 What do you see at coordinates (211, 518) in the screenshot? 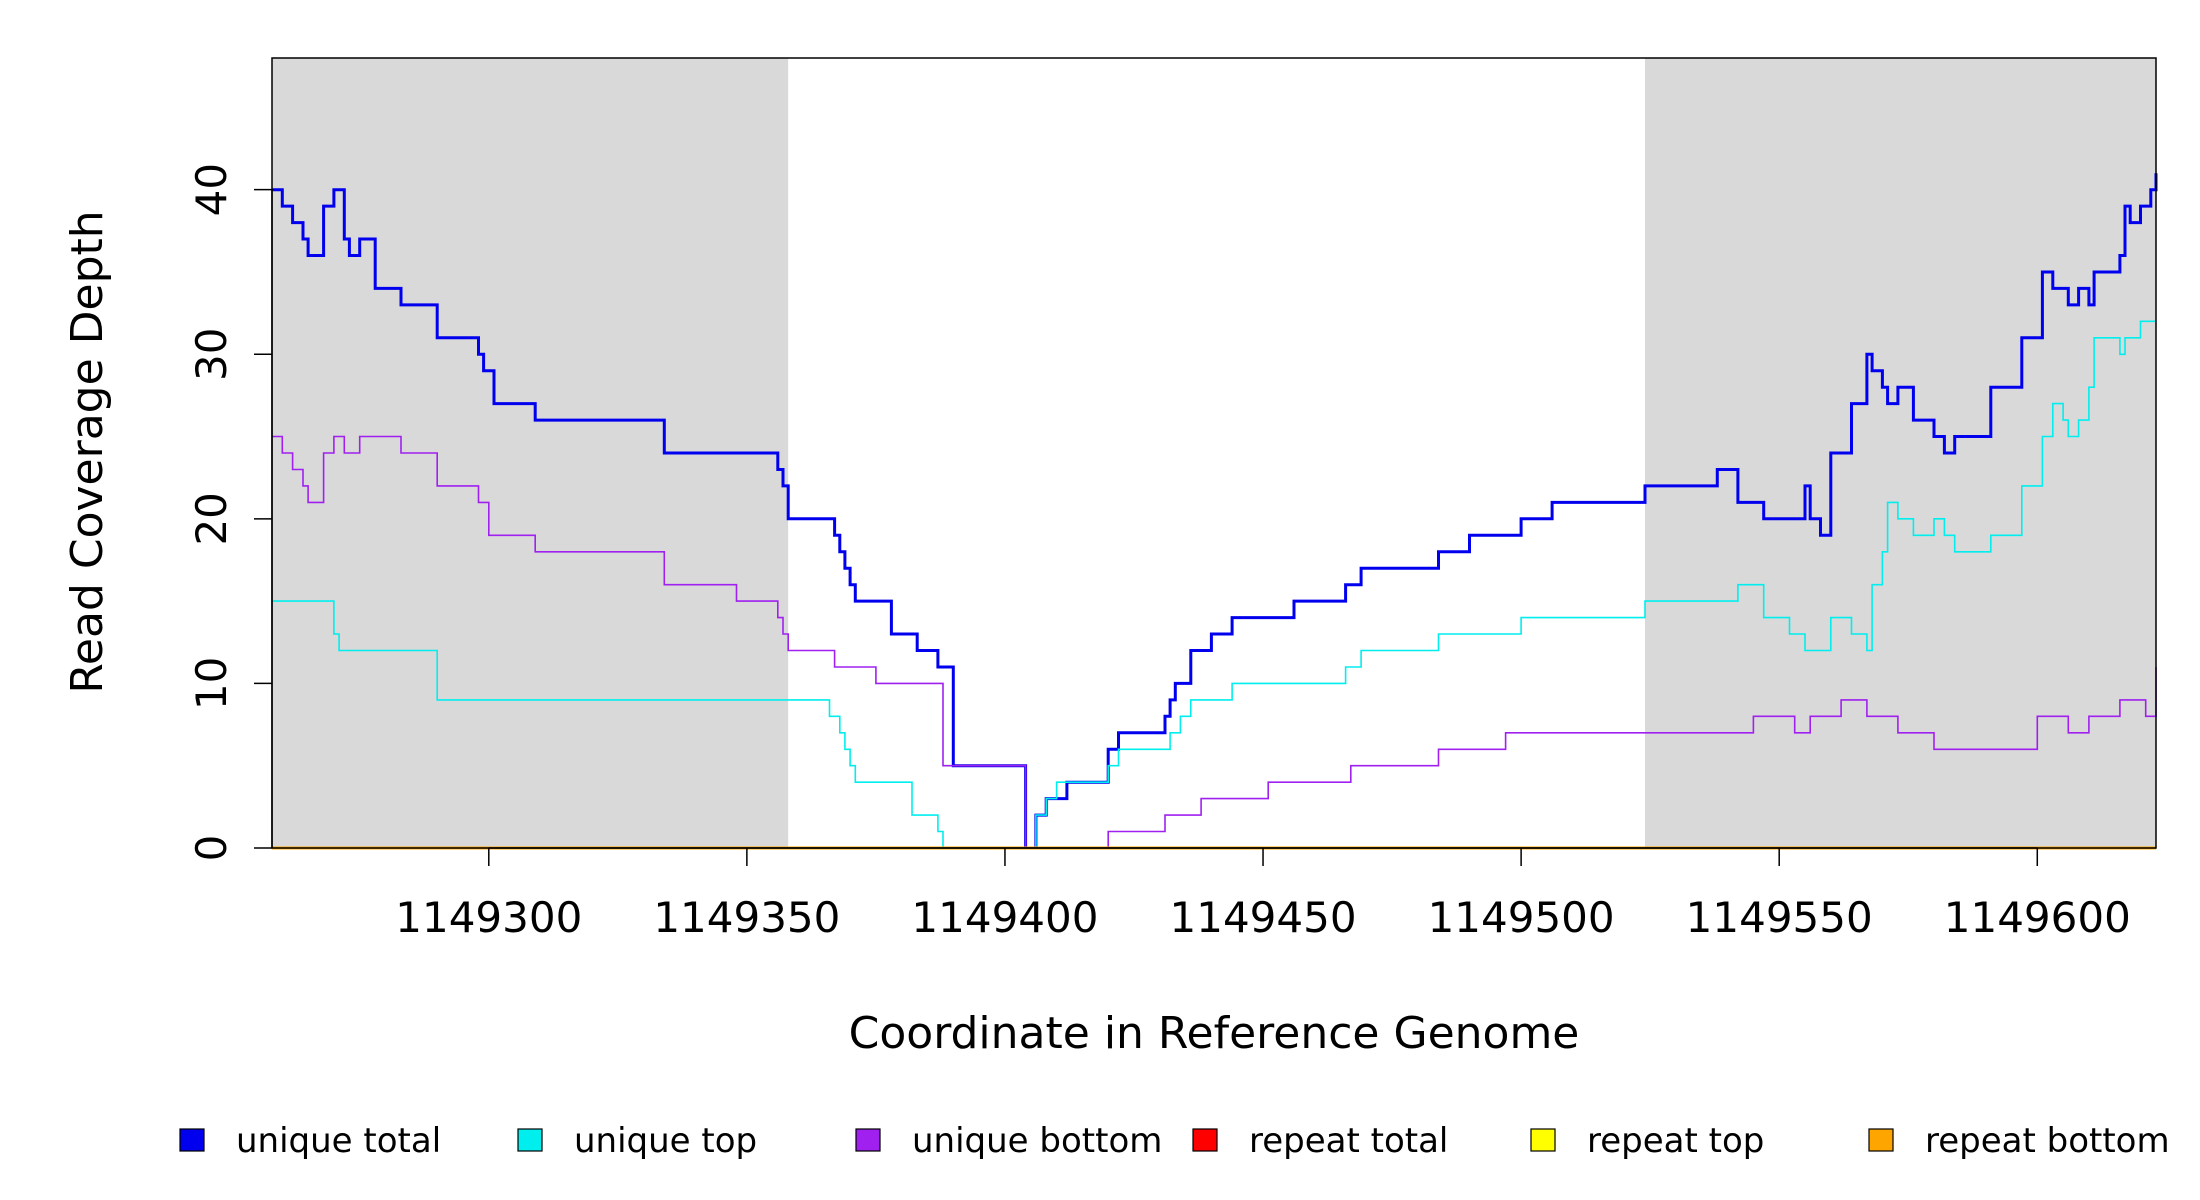
I see `y-tick-label: 20` at bounding box center [211, 518].